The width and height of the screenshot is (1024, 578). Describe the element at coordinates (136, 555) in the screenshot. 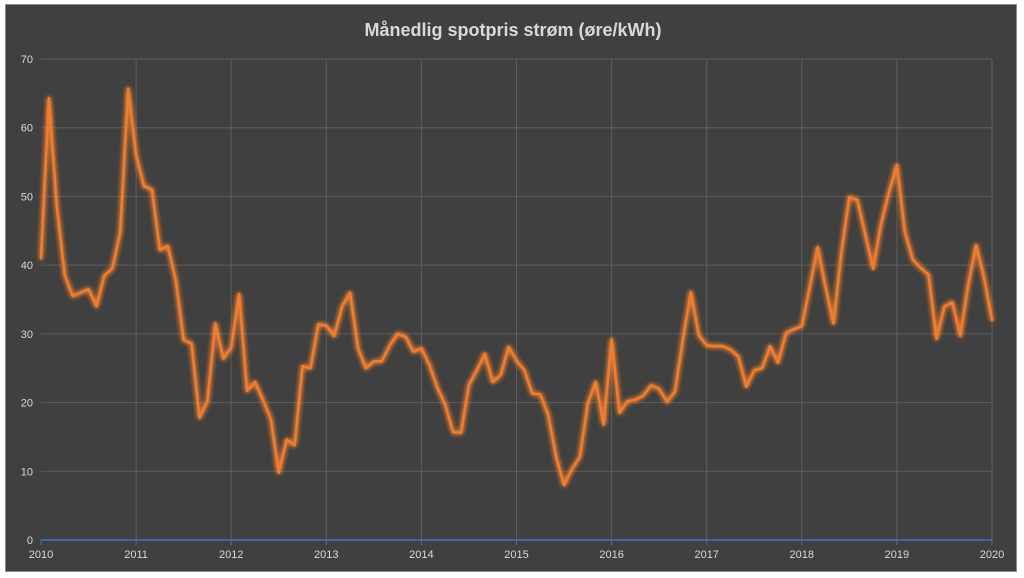

I see `x-tick-label: 2011` at that location.